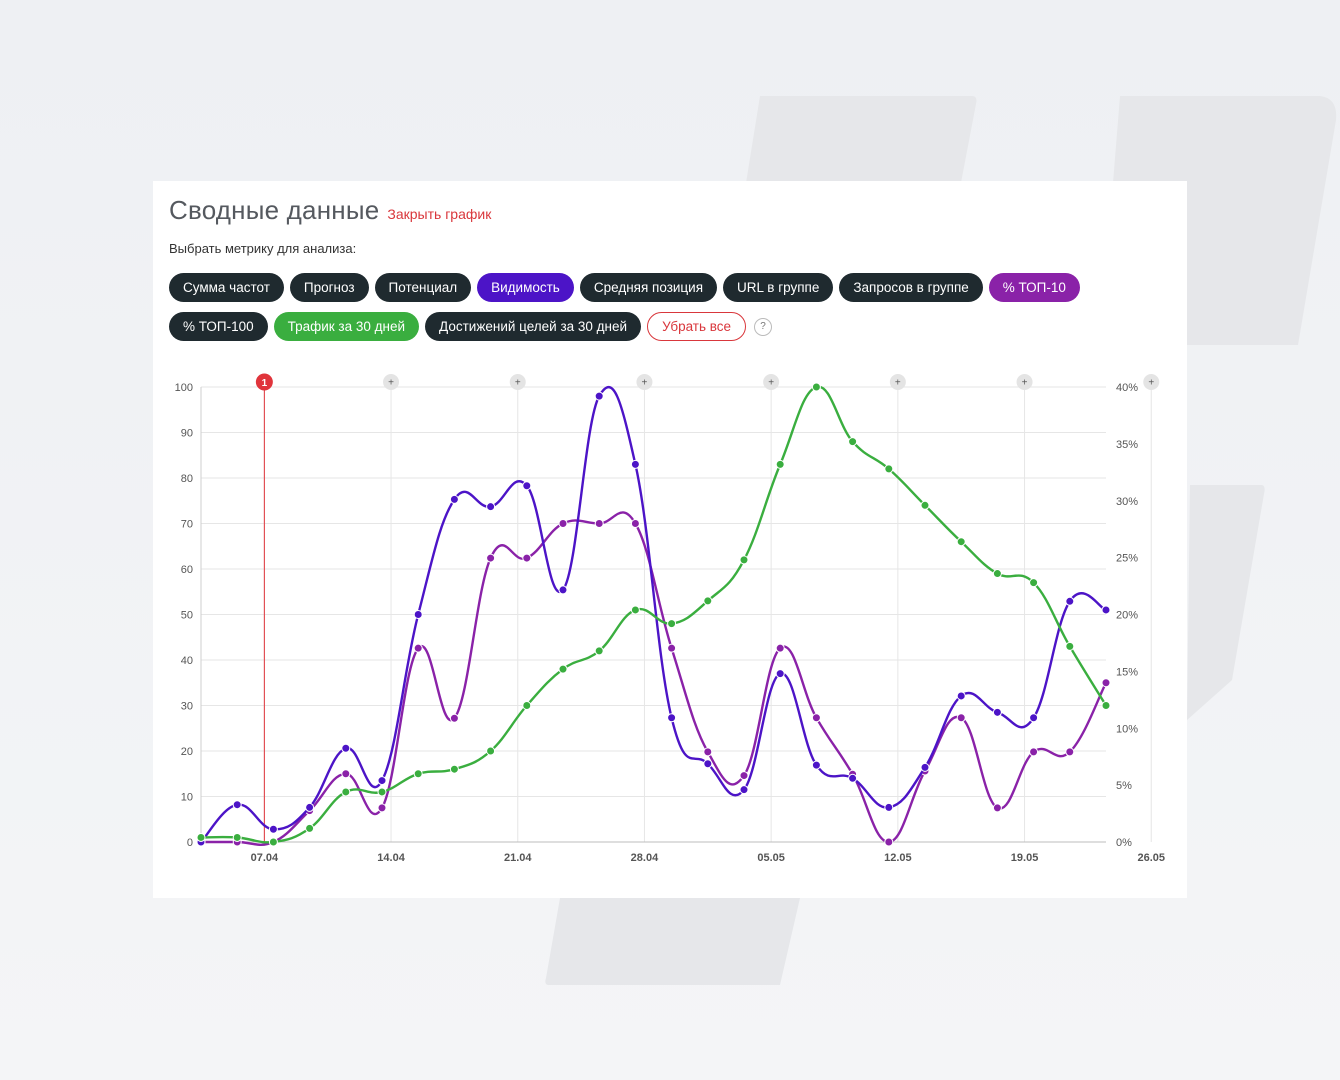 The image size is (1340, 1080). I want to click on x-tick-label: 12.05, so click(898, 858).